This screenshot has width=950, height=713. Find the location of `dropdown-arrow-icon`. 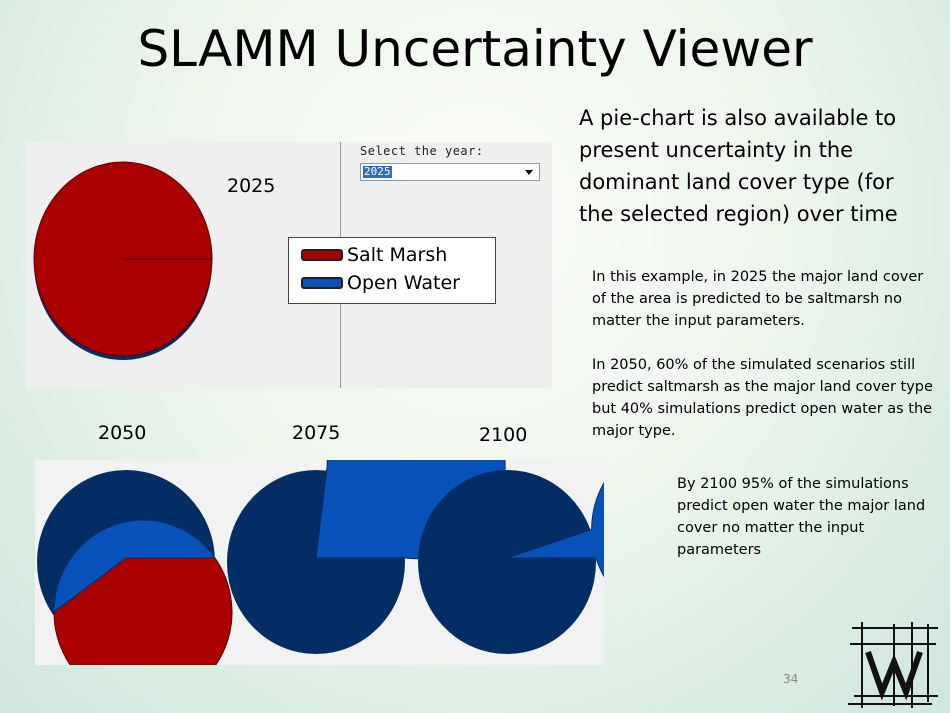

dropdown-arrow-icon is located at coordinates (529, 172).